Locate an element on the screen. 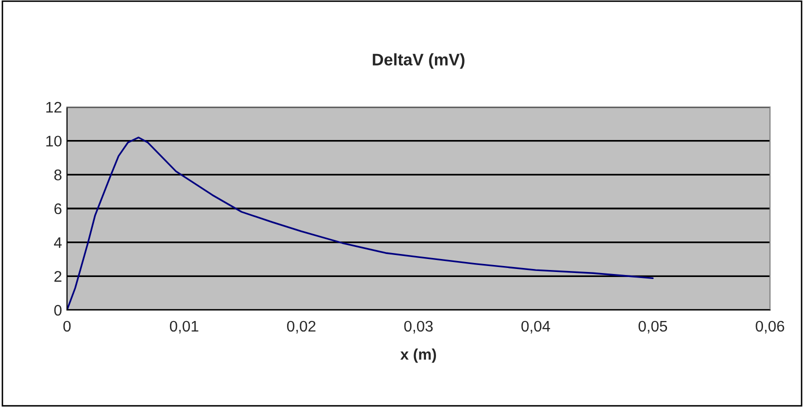 Image resolution: width=804 pixels, height=407 pixels. x-tick-label: 0,04 is located at coordinates (535, 327).